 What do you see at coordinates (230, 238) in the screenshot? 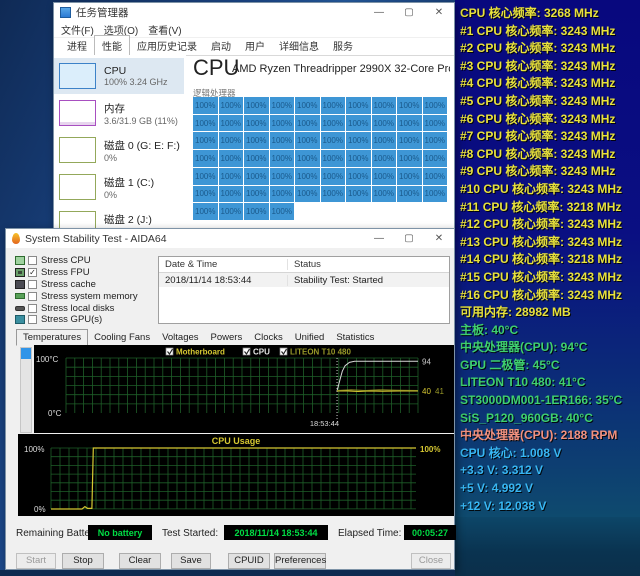
I see `aida64-titlebar: System Stability Test - AIDA64 — ▢ ✕` at bounding box center [230, 238].